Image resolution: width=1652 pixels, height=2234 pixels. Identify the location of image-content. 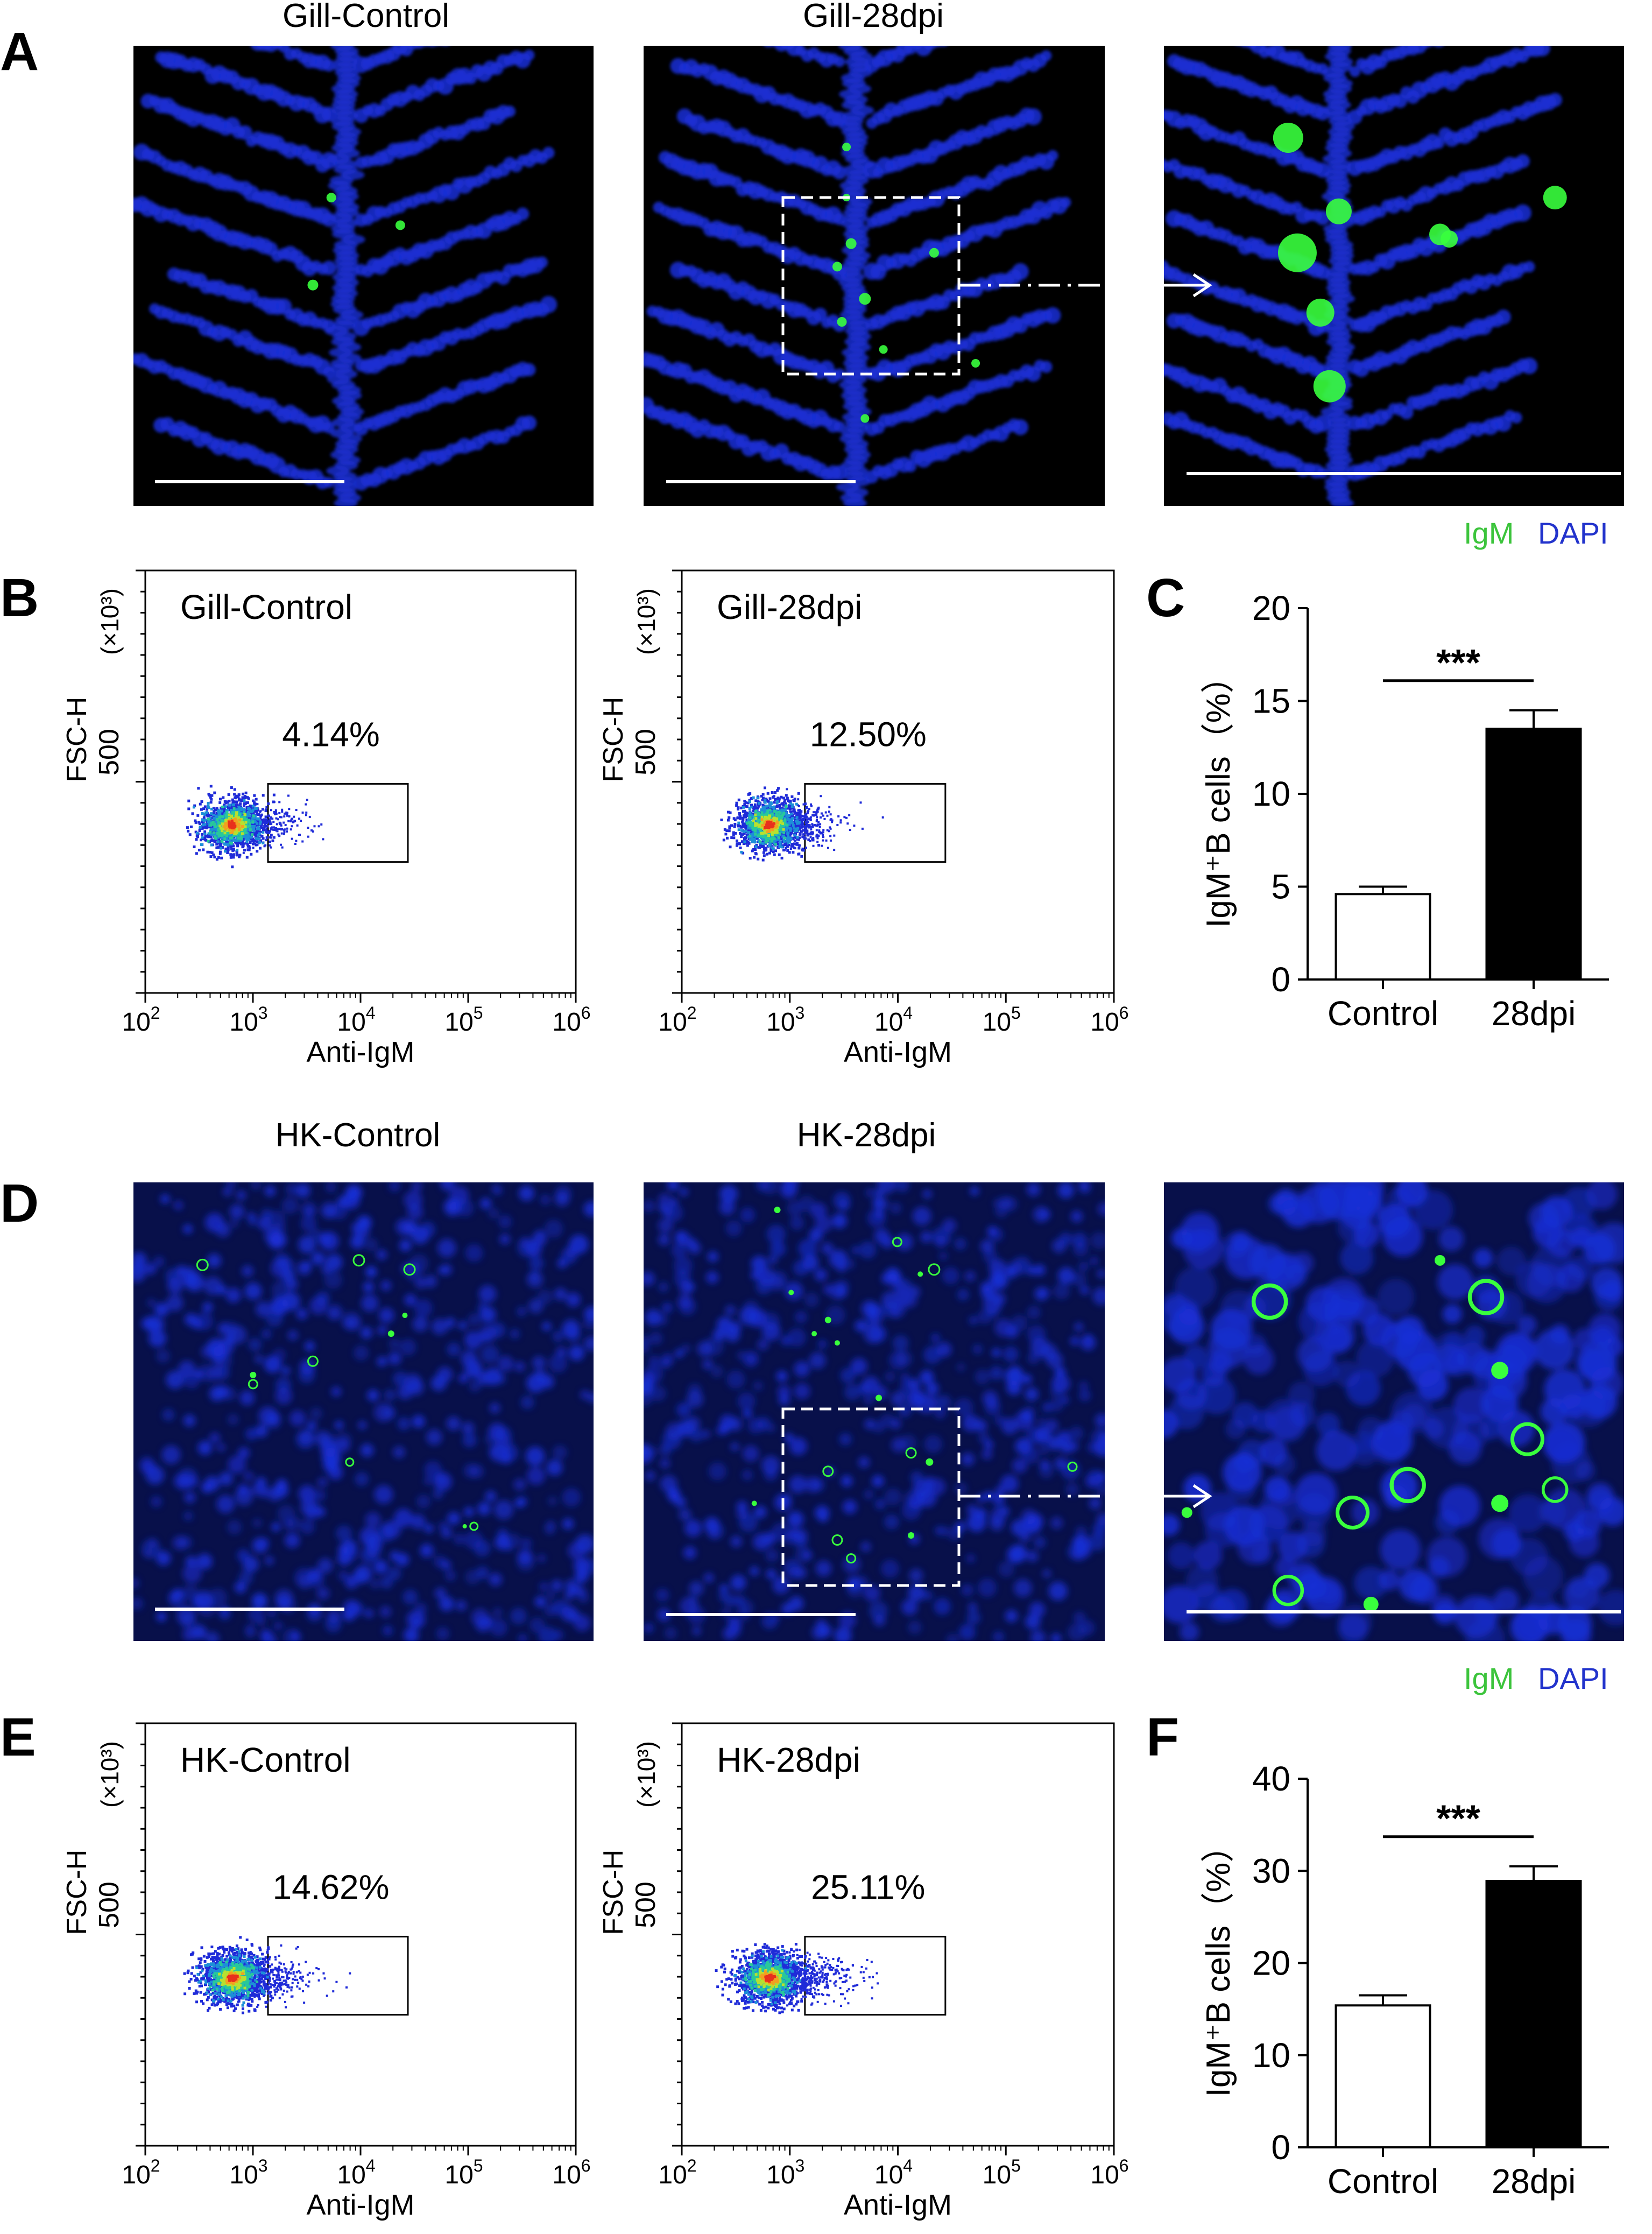
(1394, 1411).